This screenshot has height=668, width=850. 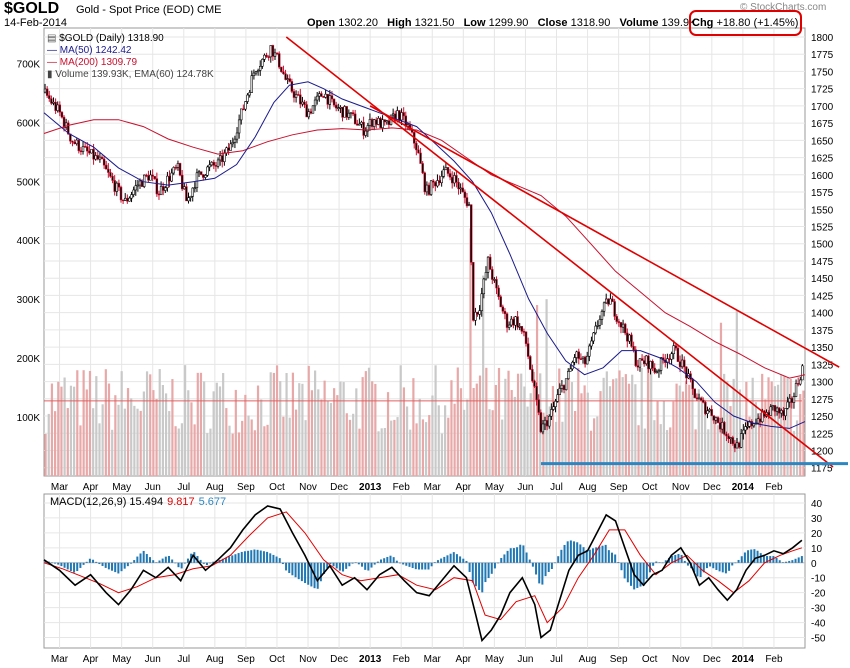 What do you see at coordinates (121, 487) in the screenshot?
I see `price-x-tick-label: May` at bounding box center [121, 487].